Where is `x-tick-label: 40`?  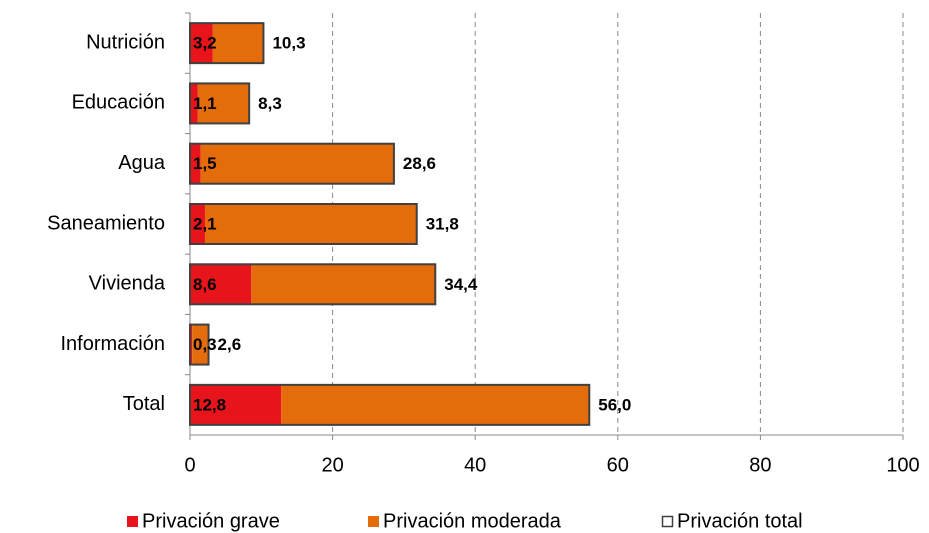
x-tick-label: 40 is located at coordinates (475, 465).